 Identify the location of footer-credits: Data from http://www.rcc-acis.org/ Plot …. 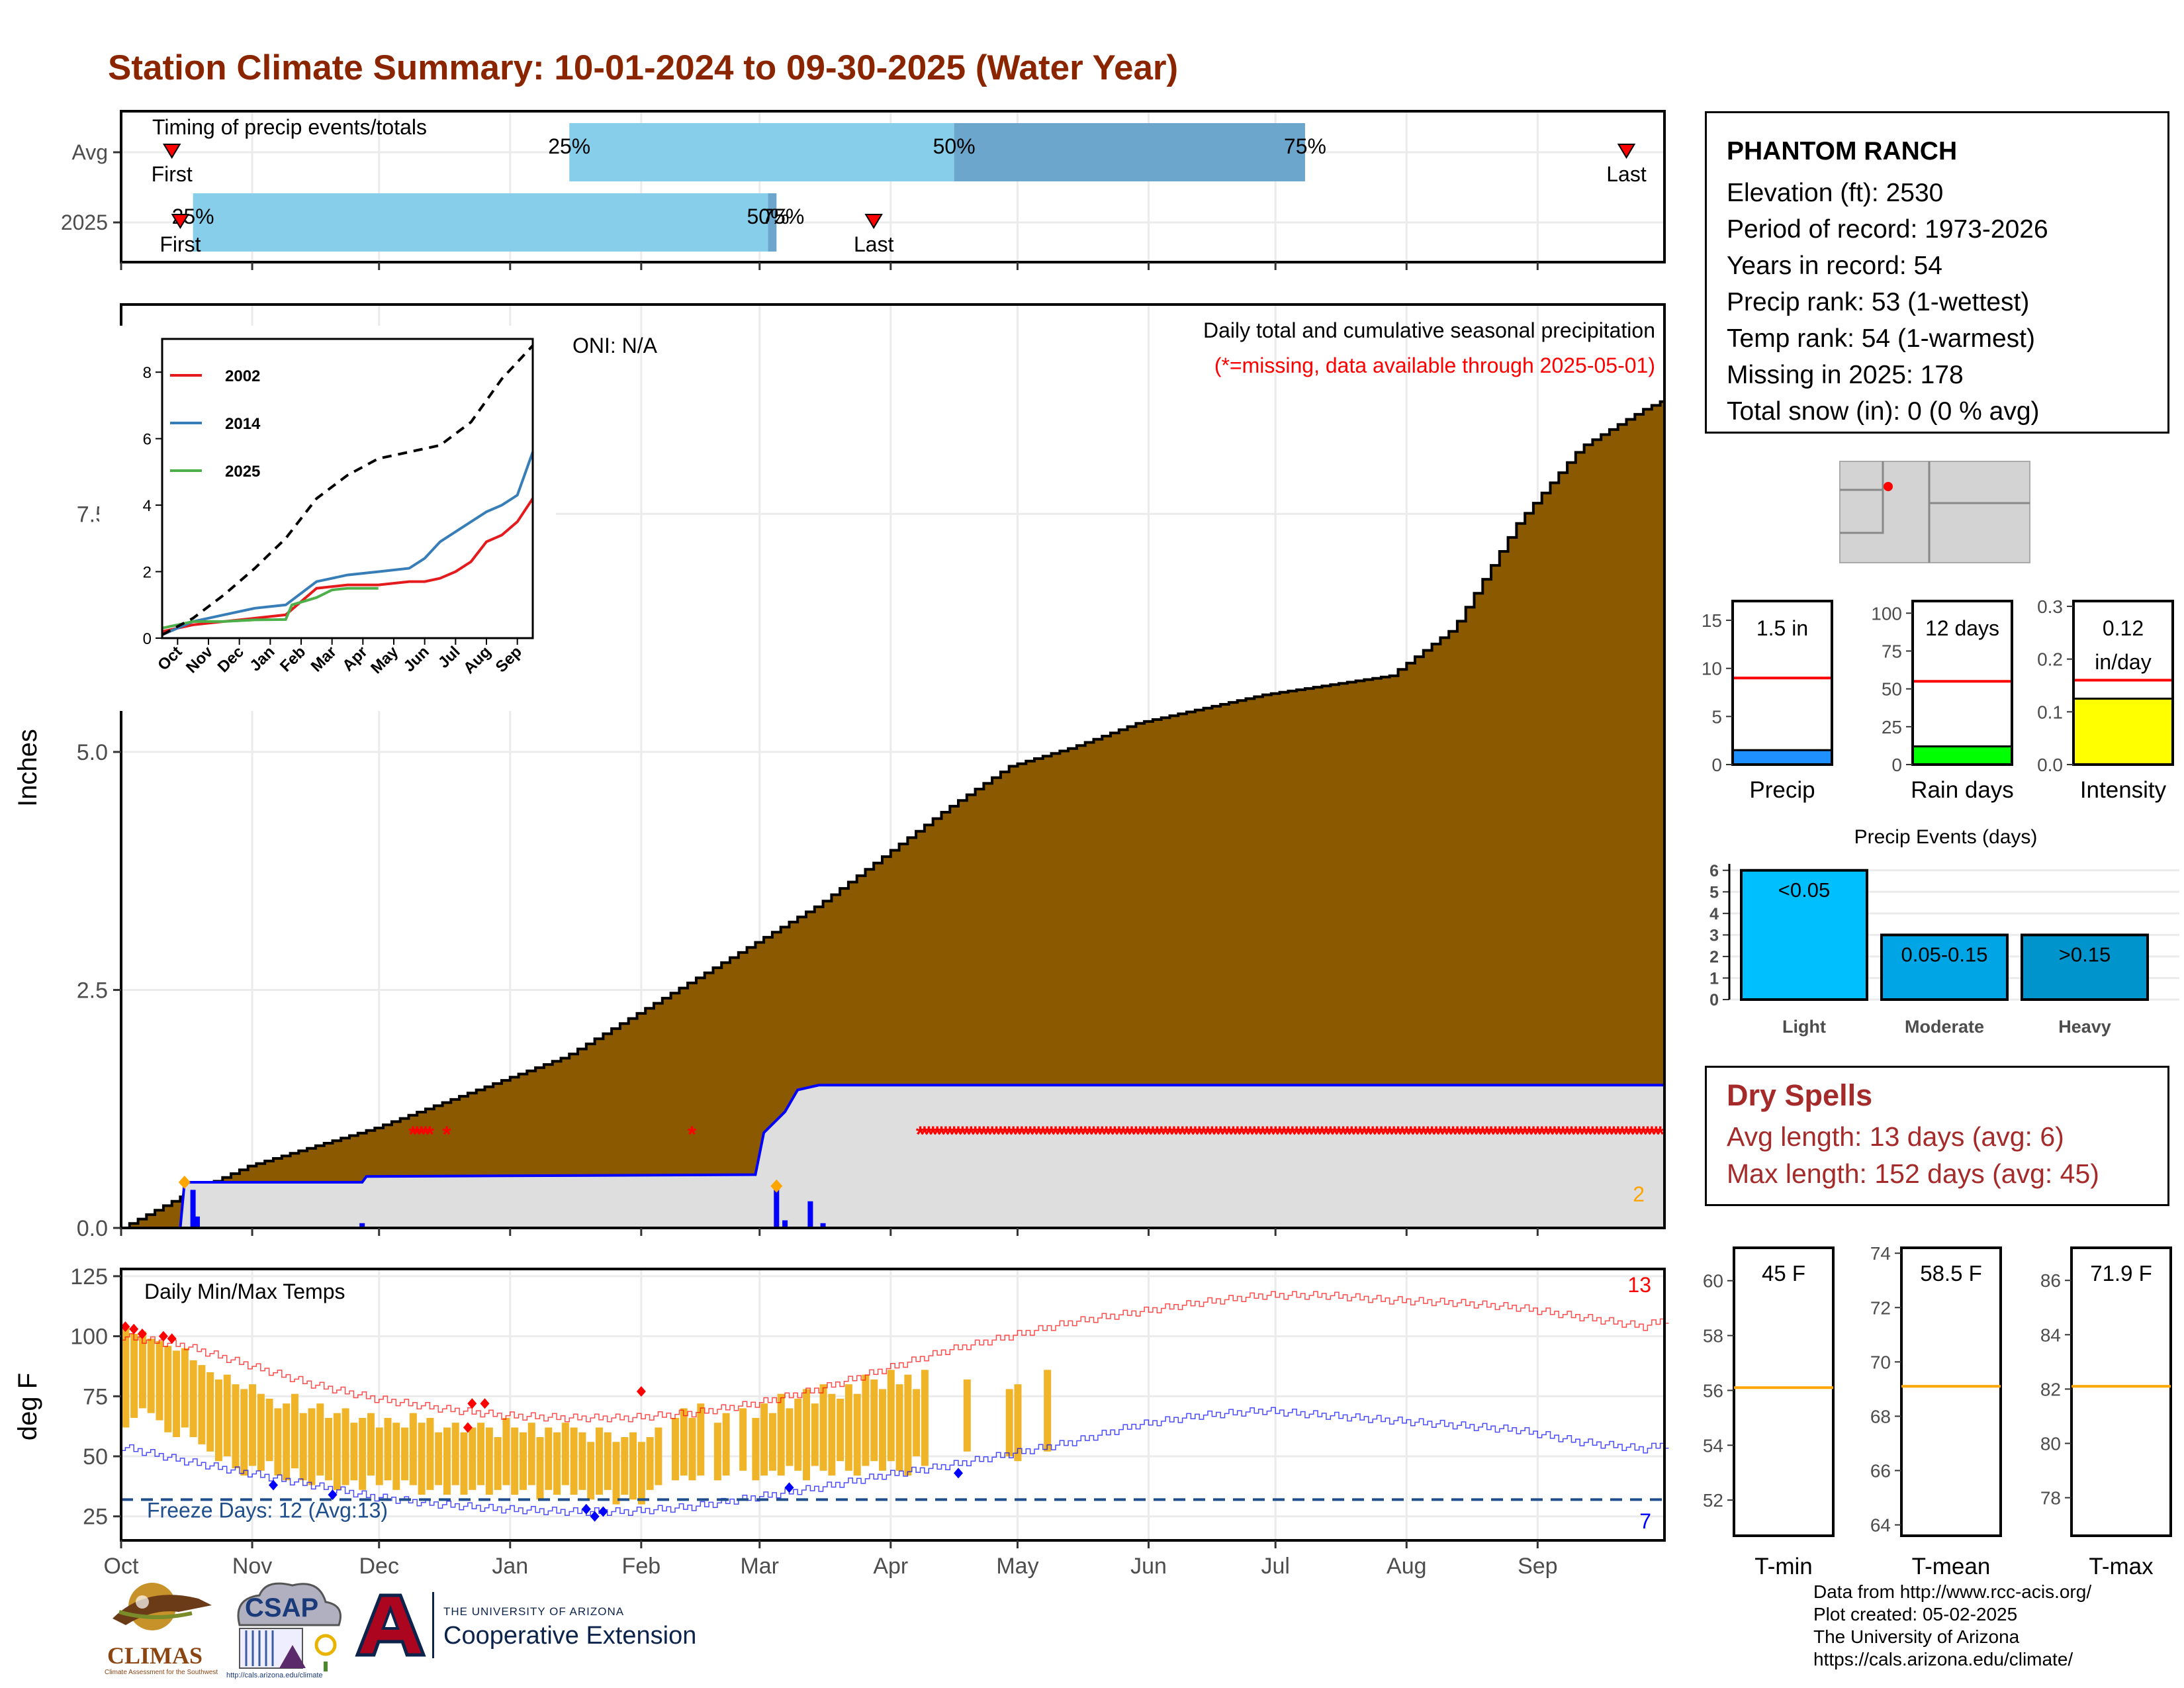
(1952, 1626).